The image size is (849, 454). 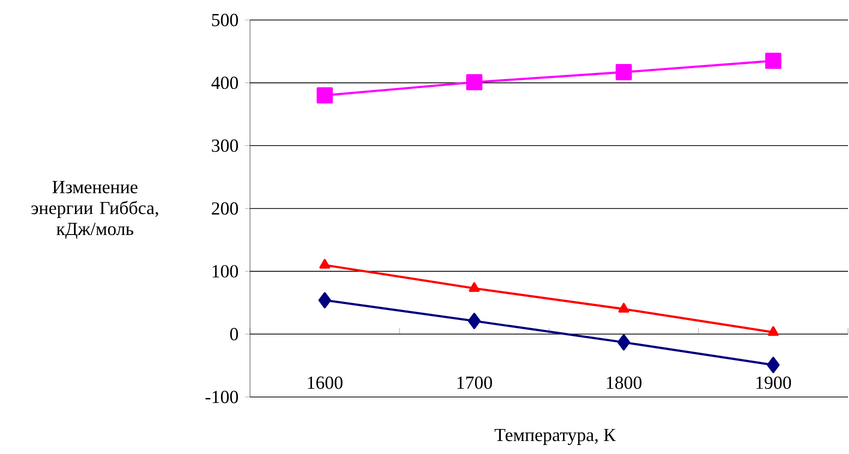 I want to click on y-tick-label: 300, so click(x=225, y=145).